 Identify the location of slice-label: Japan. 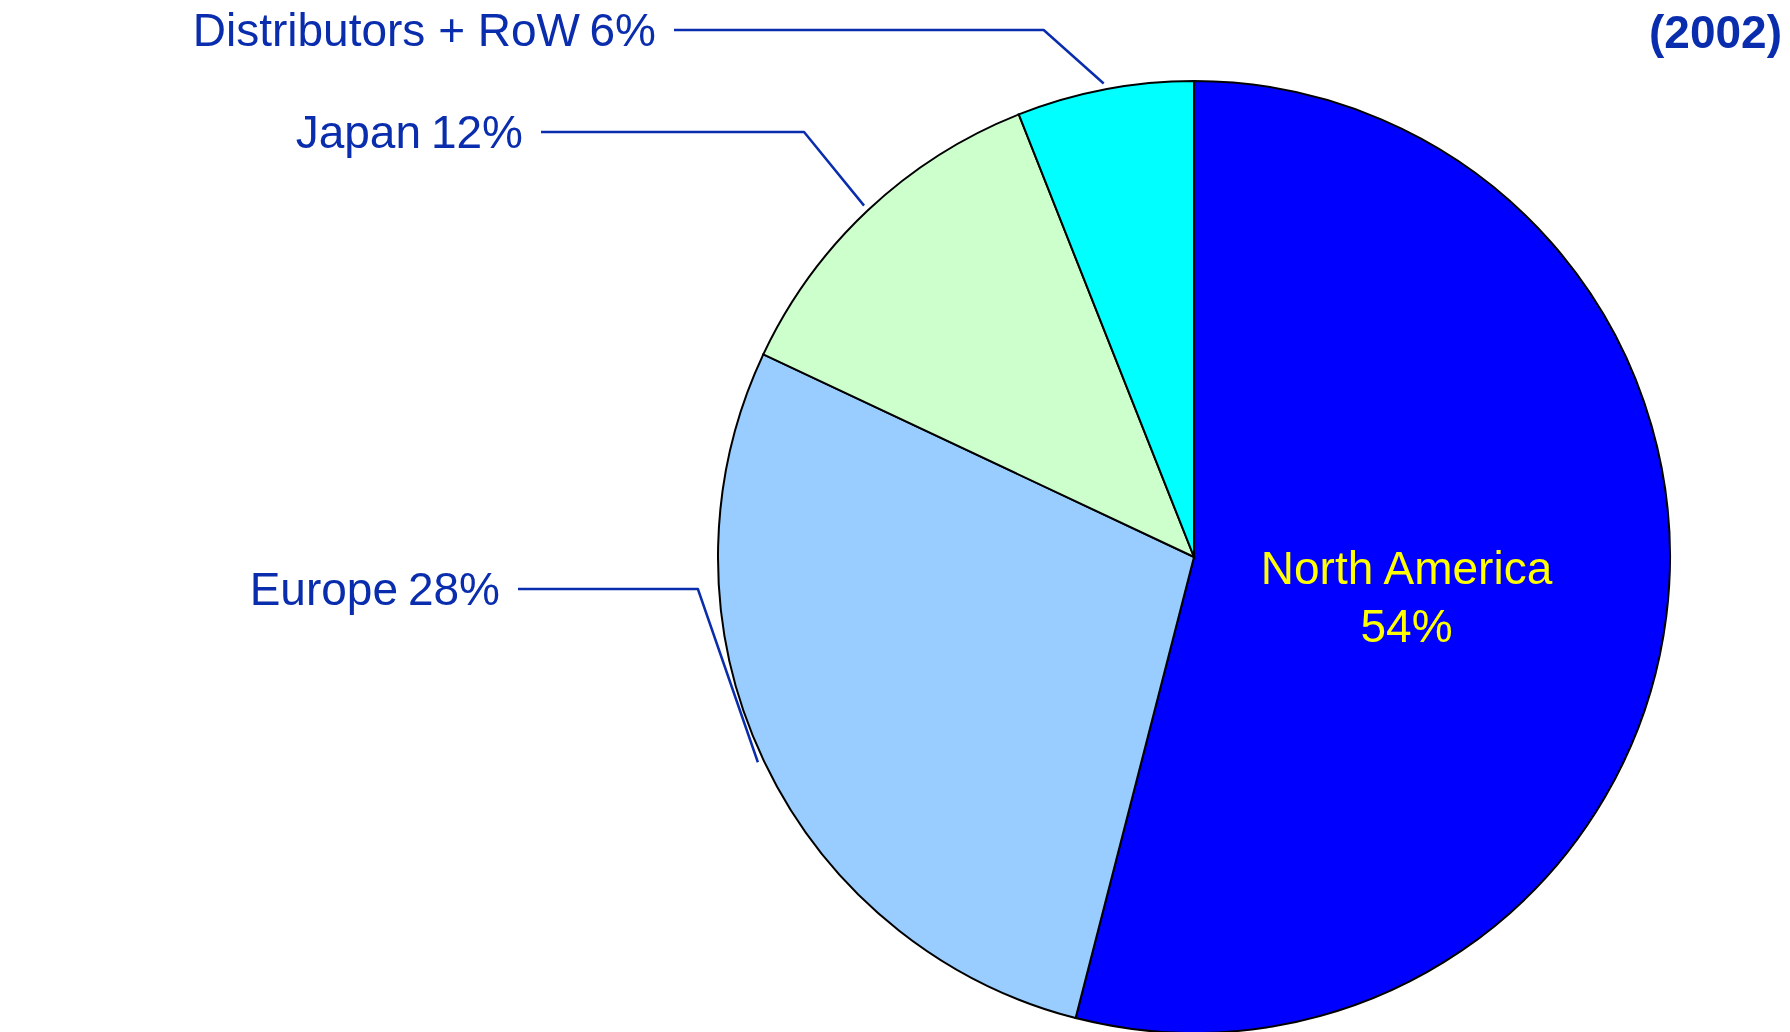
(358, 132).